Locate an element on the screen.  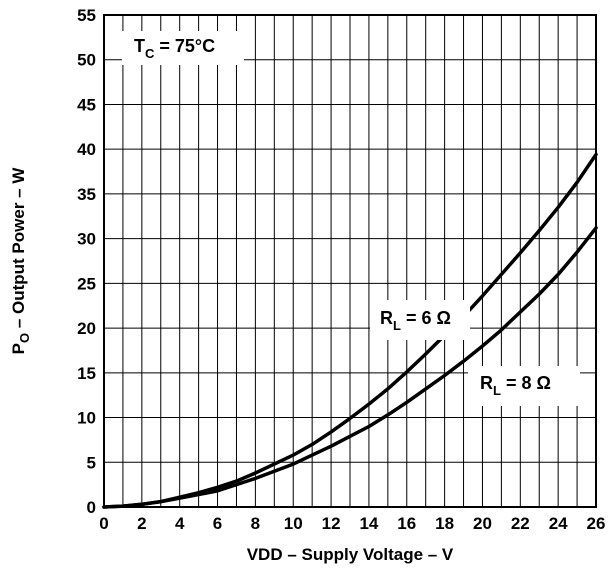
y-tick-label: 20 is located at coordinates (86, 328).